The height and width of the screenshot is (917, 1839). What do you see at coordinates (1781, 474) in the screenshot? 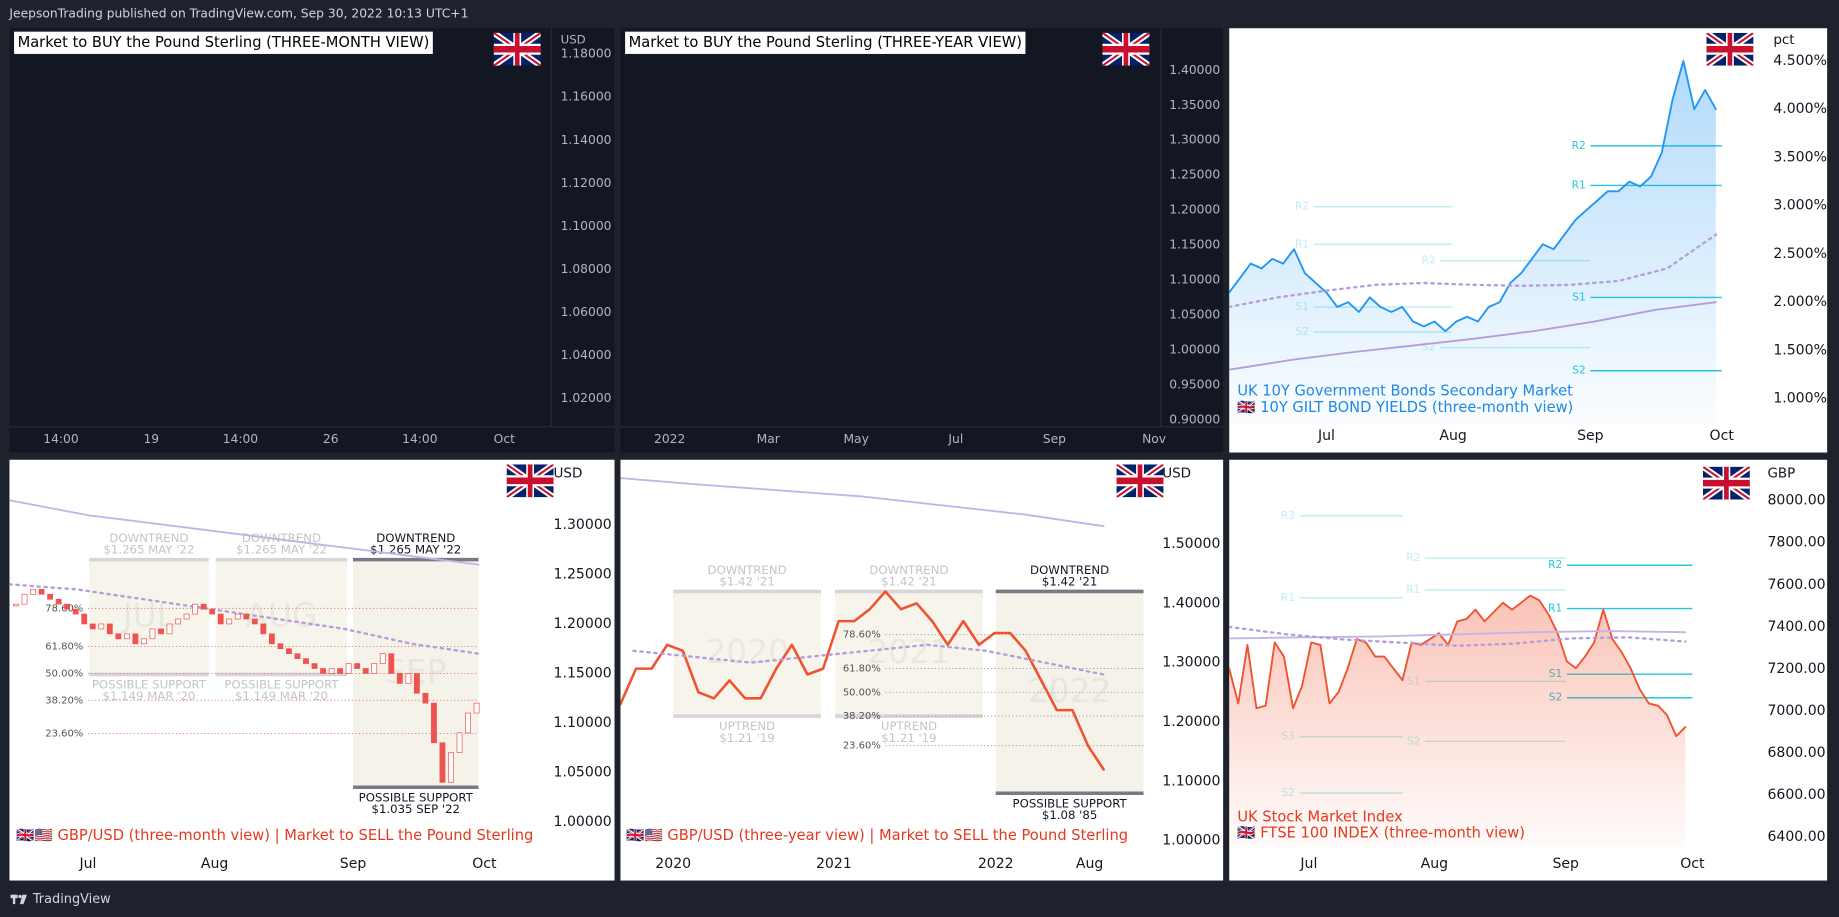
I see `axis-unit: GBP` at bounding box center [1781, 474].